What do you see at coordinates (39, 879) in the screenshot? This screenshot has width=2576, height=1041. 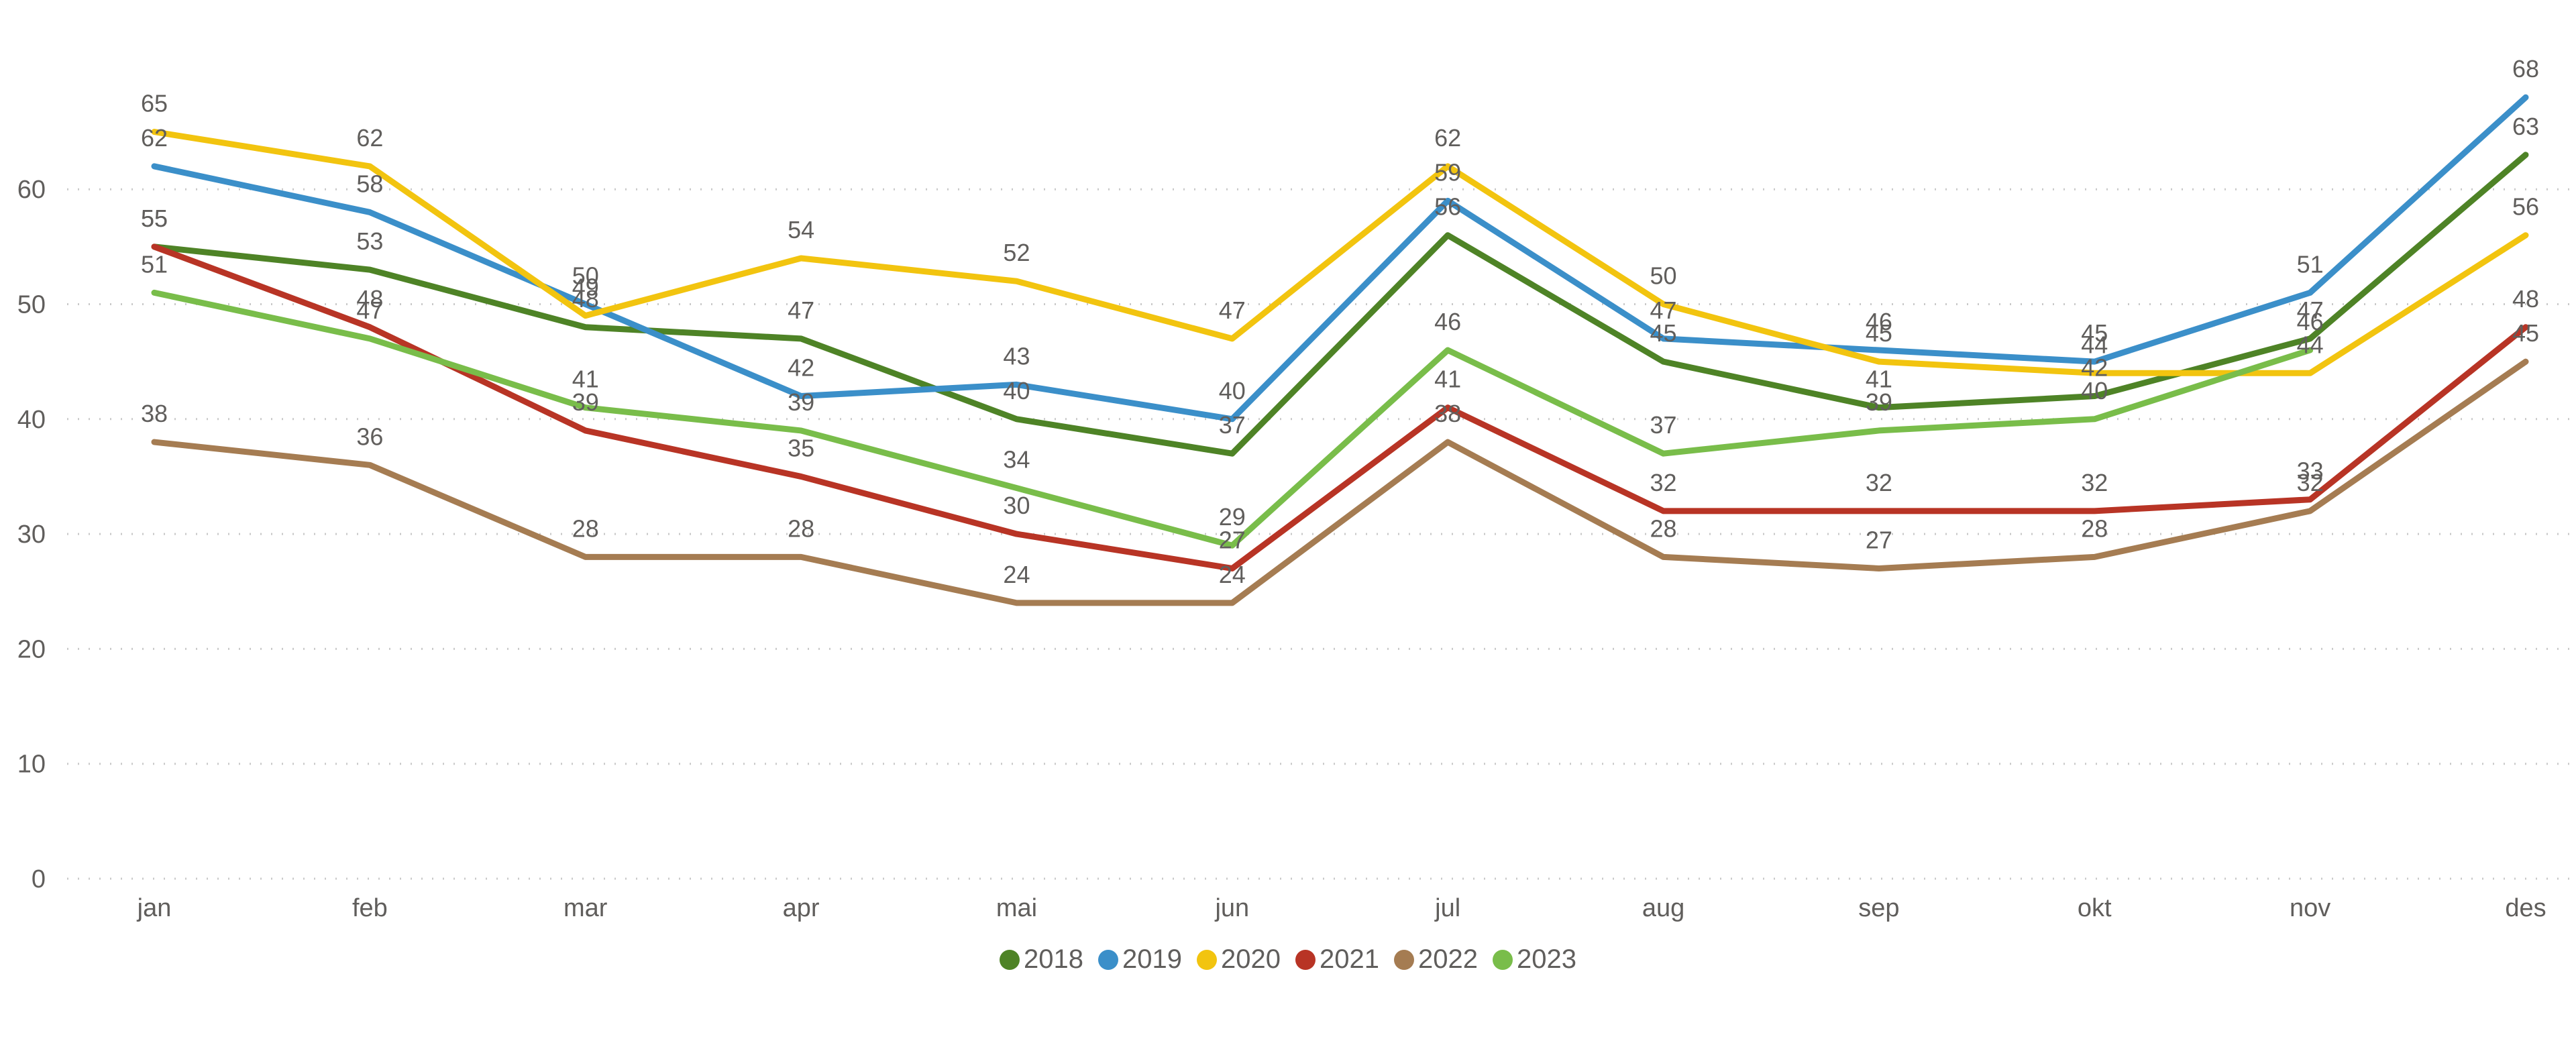 I see `y-tick-label: 0` at bounding box center [39, 879].